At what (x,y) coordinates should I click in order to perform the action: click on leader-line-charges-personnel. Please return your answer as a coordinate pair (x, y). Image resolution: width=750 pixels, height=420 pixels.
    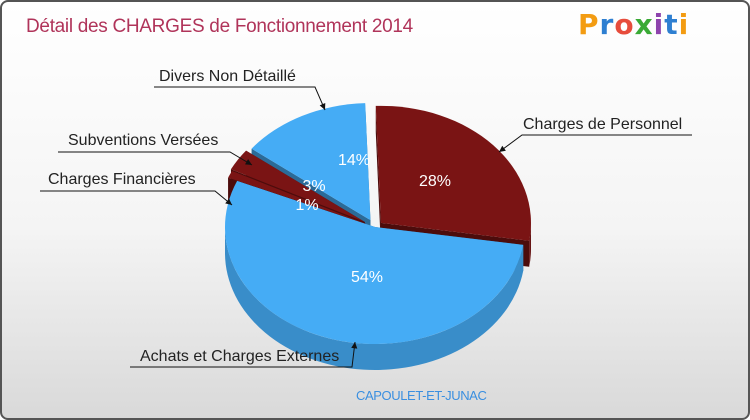
    Looking at the image, I should click on (595, 143).